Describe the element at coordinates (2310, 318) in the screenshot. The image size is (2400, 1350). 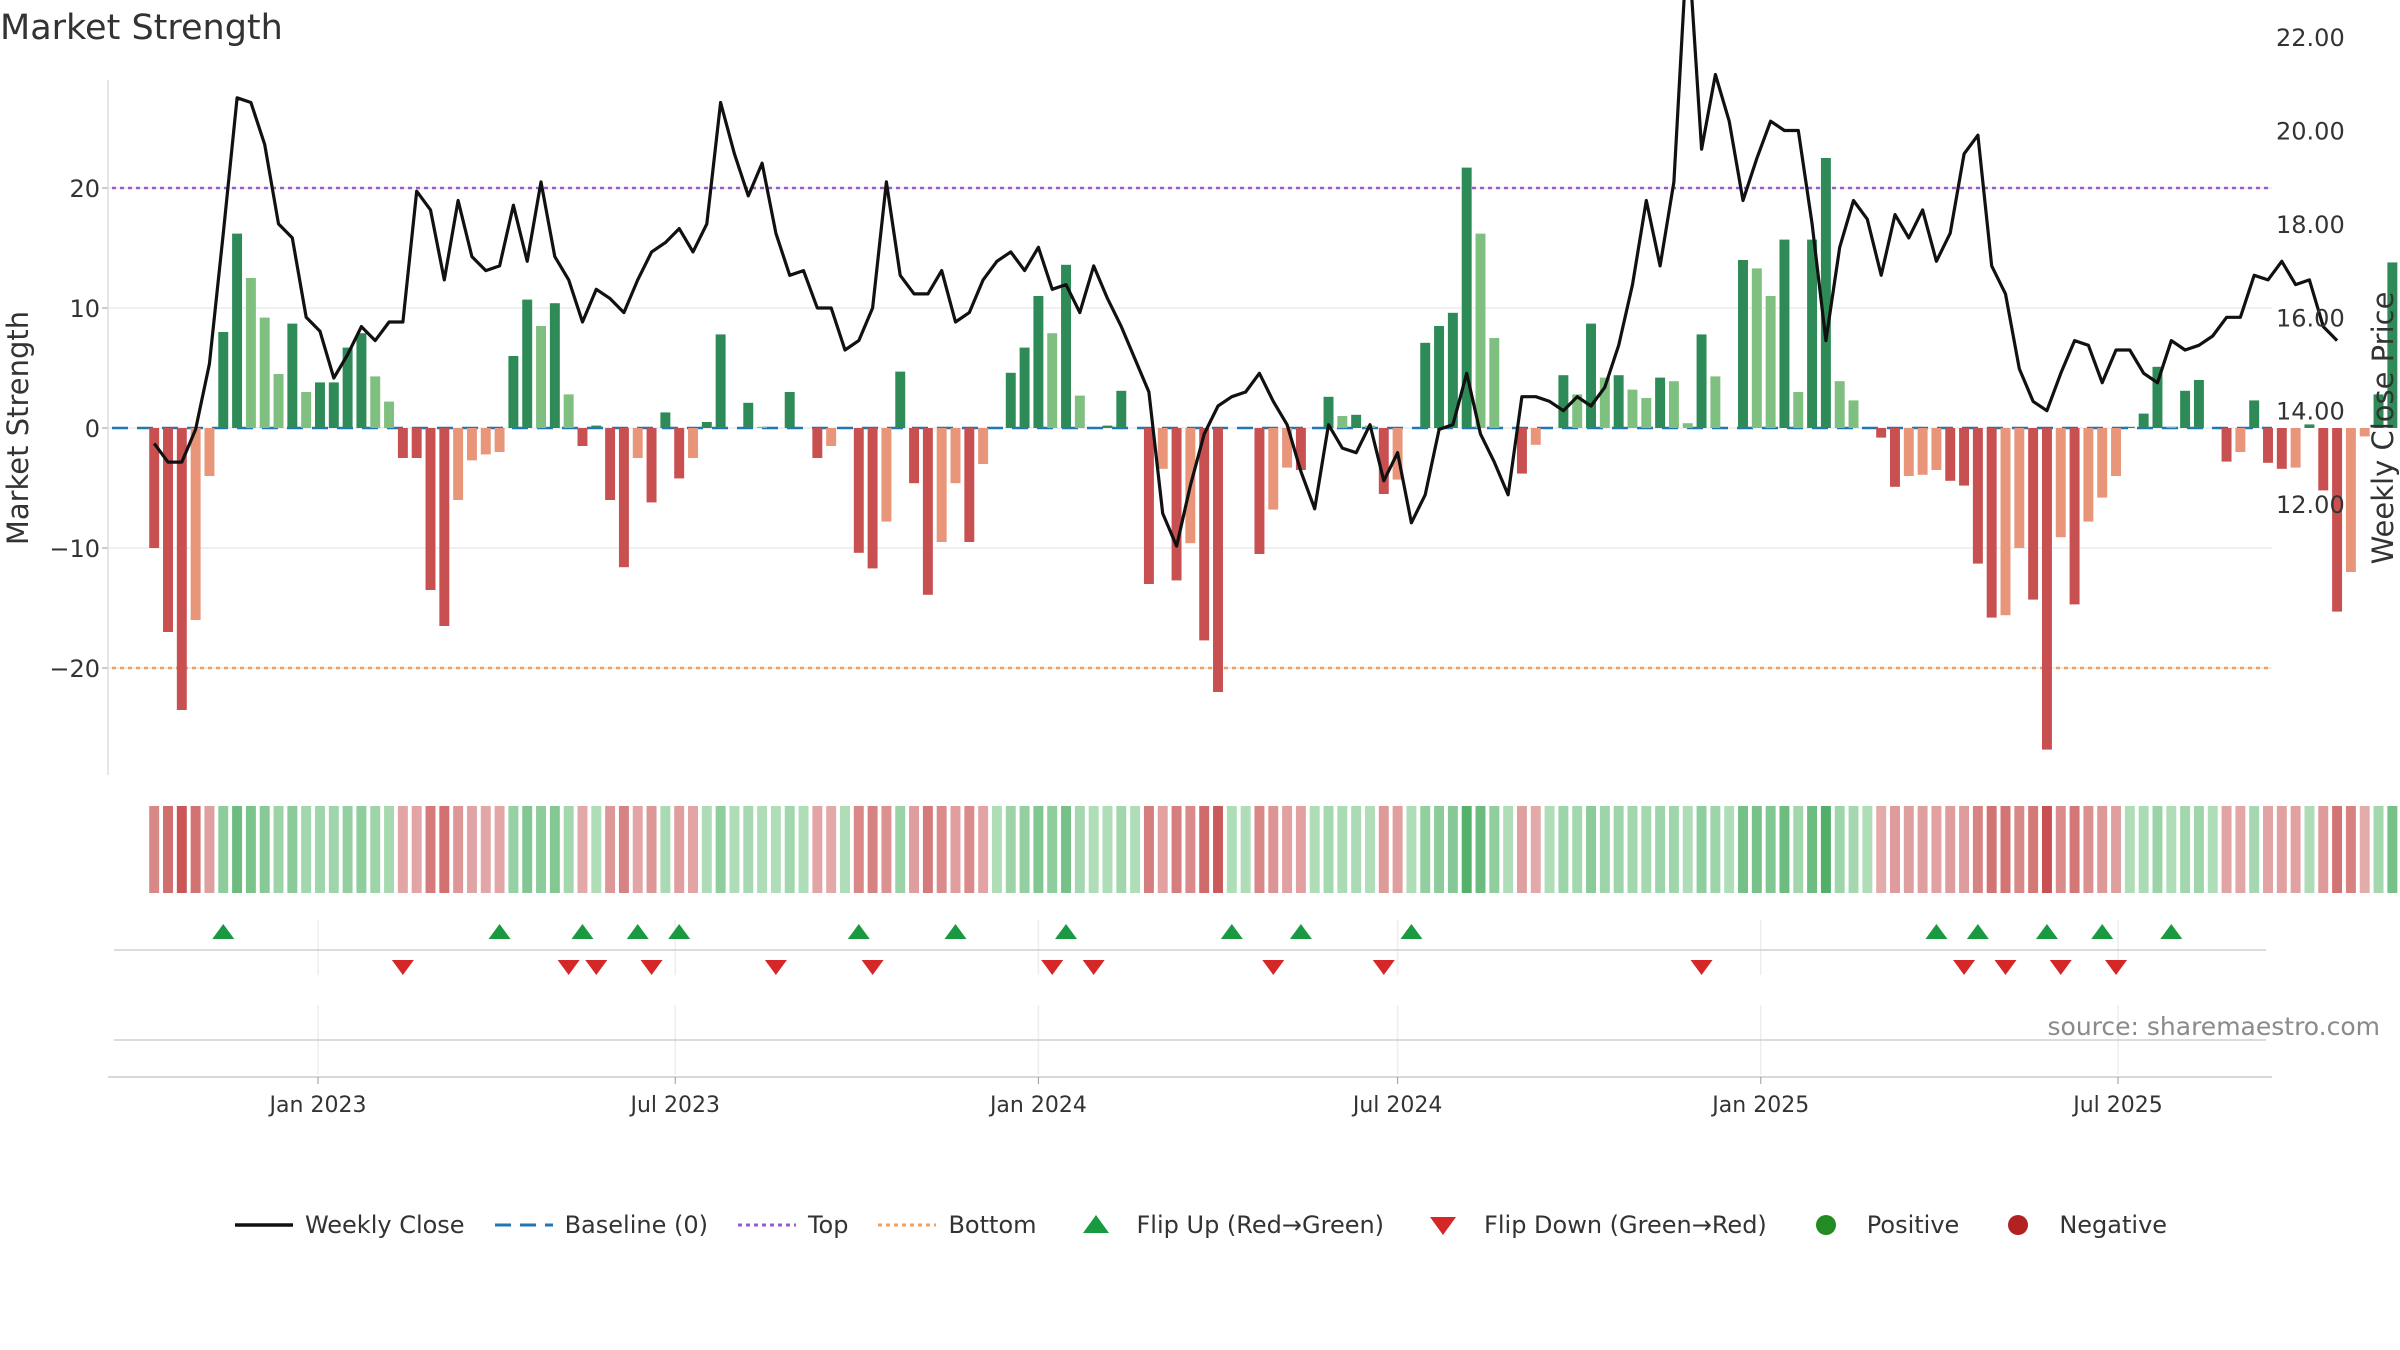
I see `y2-tick-label: 16.00` at that location.